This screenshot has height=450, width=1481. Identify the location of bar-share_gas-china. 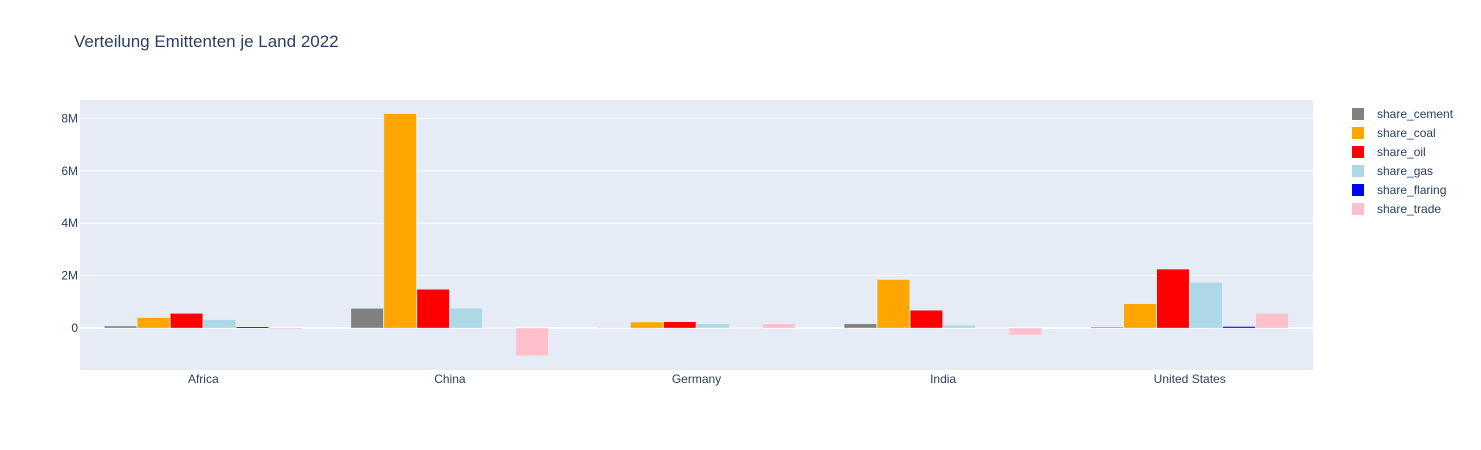
(466, 318).